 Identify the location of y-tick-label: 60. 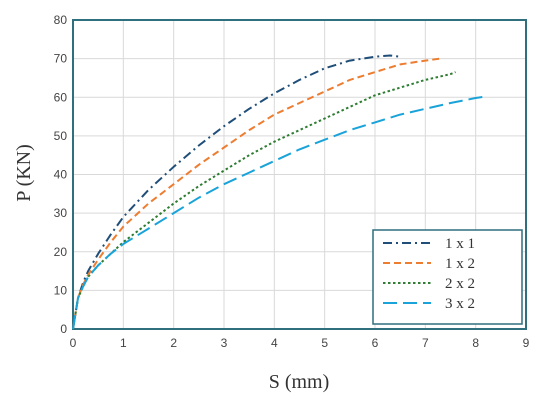
(61, 97).